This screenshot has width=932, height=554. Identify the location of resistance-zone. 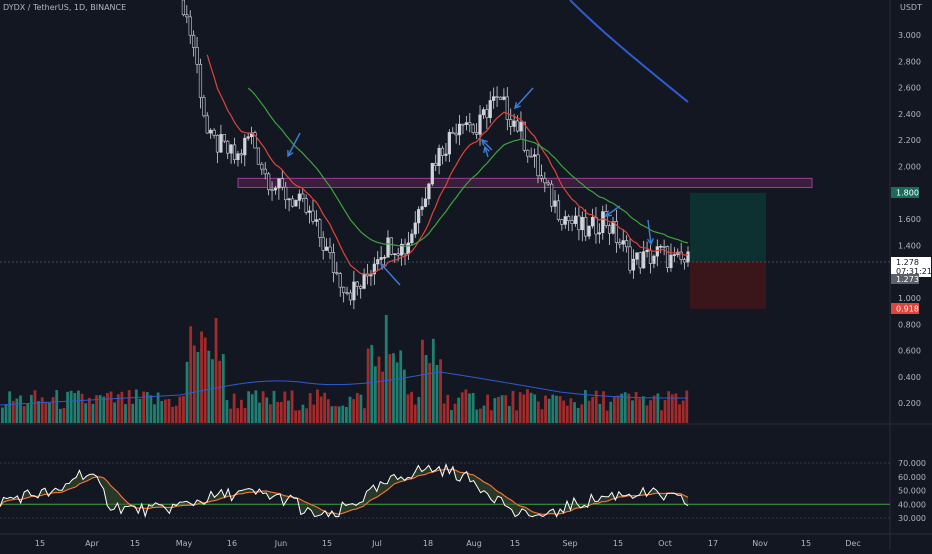
(525, 183).